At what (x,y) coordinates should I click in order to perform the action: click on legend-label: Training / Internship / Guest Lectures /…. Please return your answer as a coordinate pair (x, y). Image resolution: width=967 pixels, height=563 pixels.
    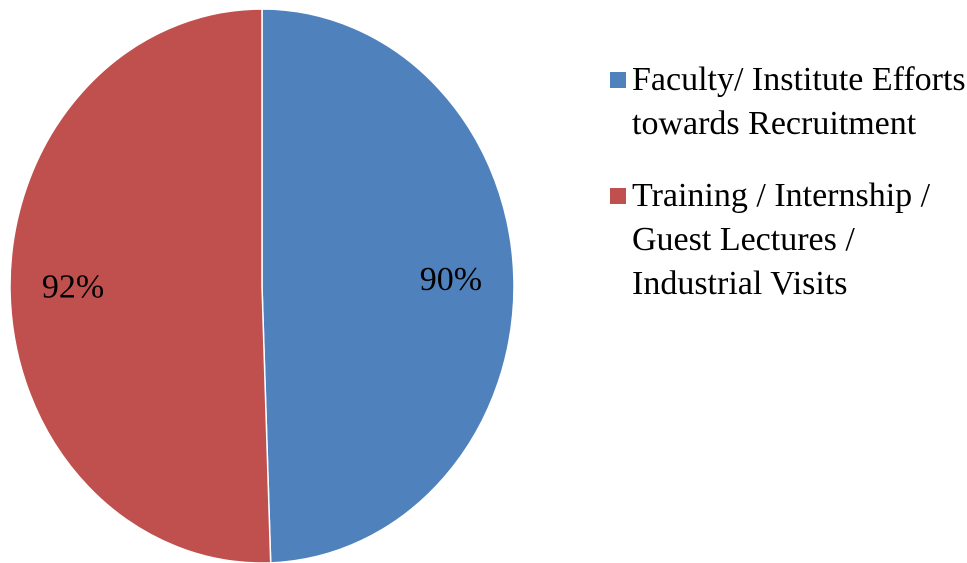
    Looking at the image, I should click on (781, 239).